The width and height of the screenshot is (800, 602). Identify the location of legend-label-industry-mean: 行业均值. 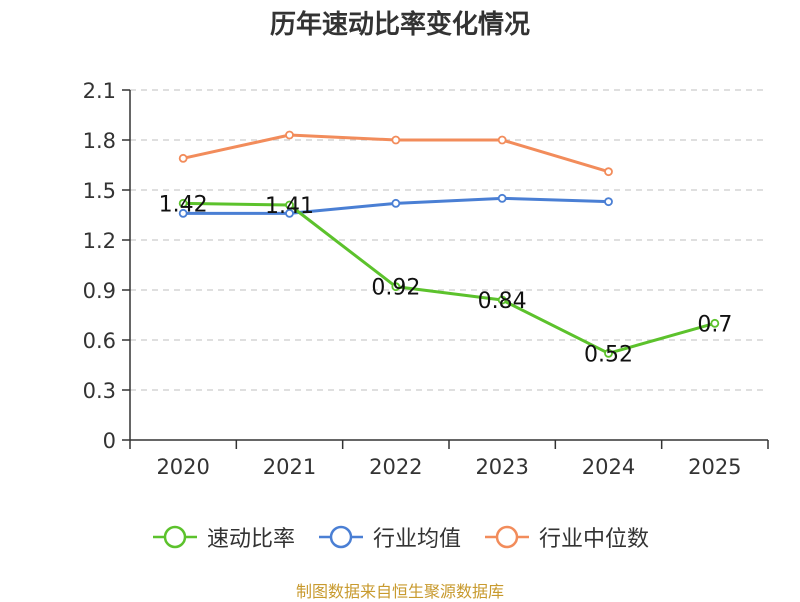
(416, 539).